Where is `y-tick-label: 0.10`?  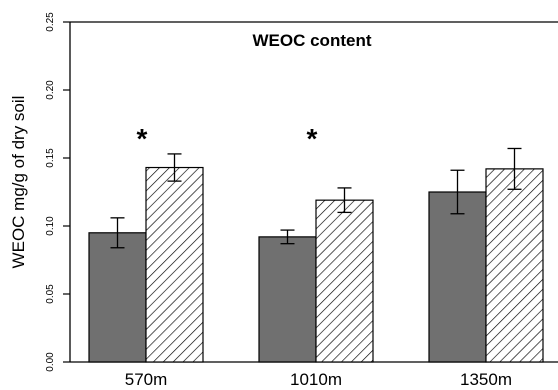 y-tick-label: 0.10 is located at coordinates (50, 226).